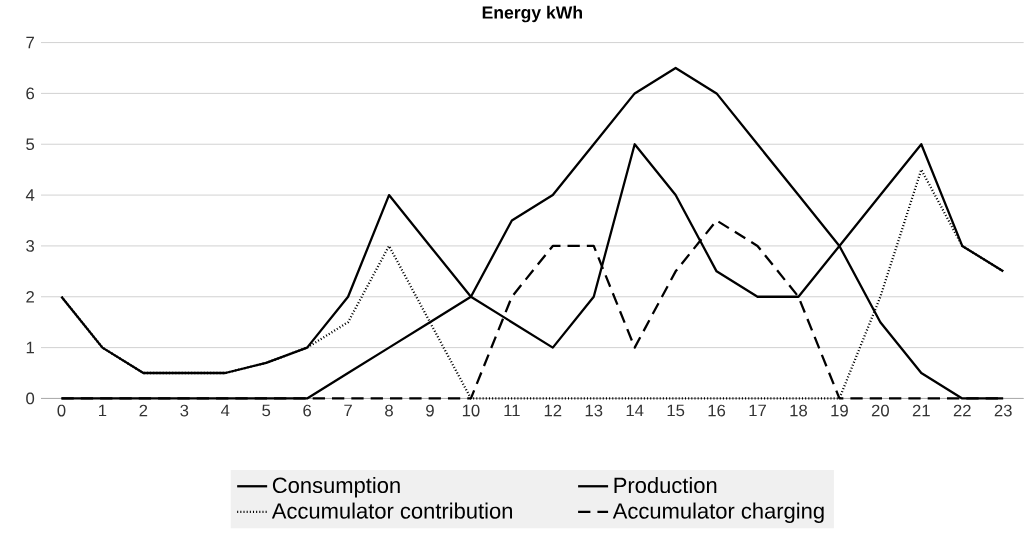  I want to click on x-tick-label: 16, so click(717, 410).